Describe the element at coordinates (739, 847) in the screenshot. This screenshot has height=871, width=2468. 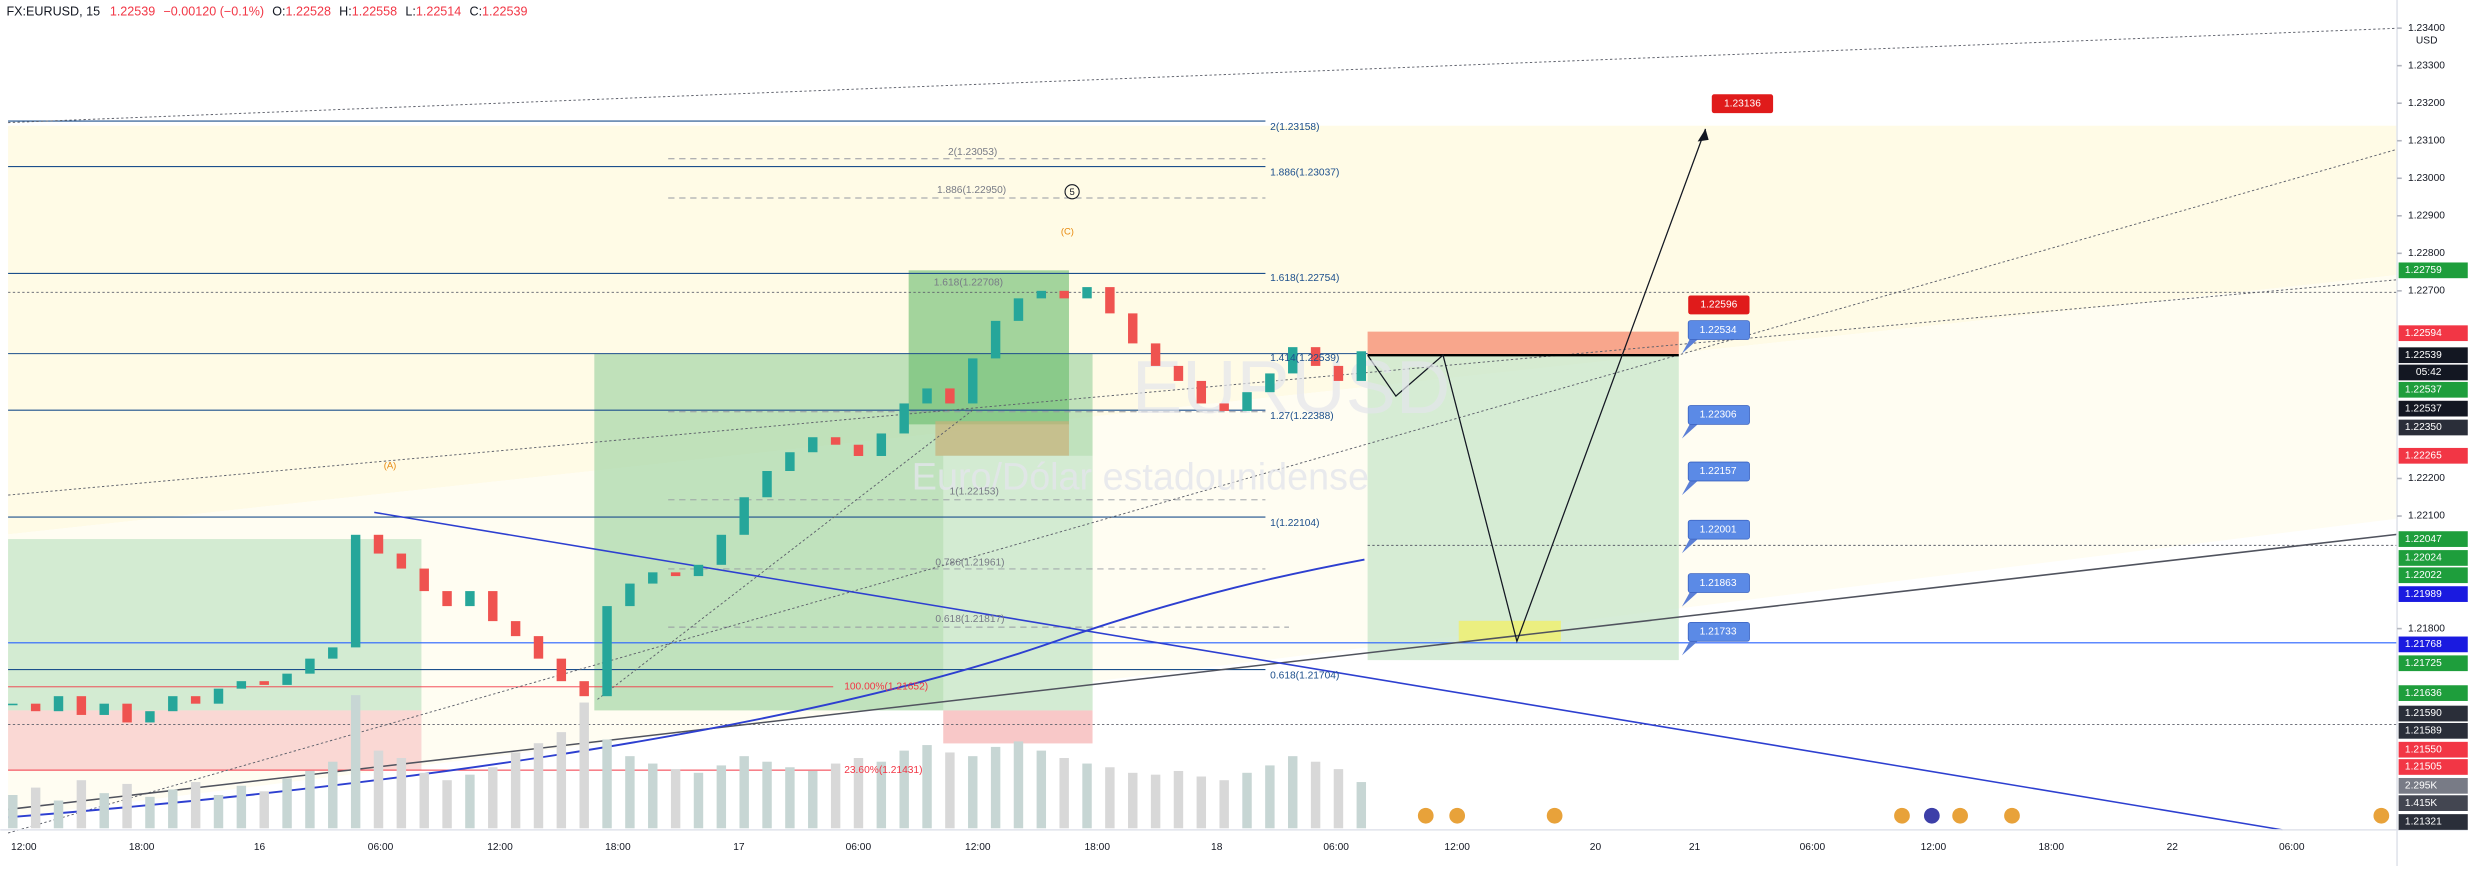
I see `time-label: 17` at that location.